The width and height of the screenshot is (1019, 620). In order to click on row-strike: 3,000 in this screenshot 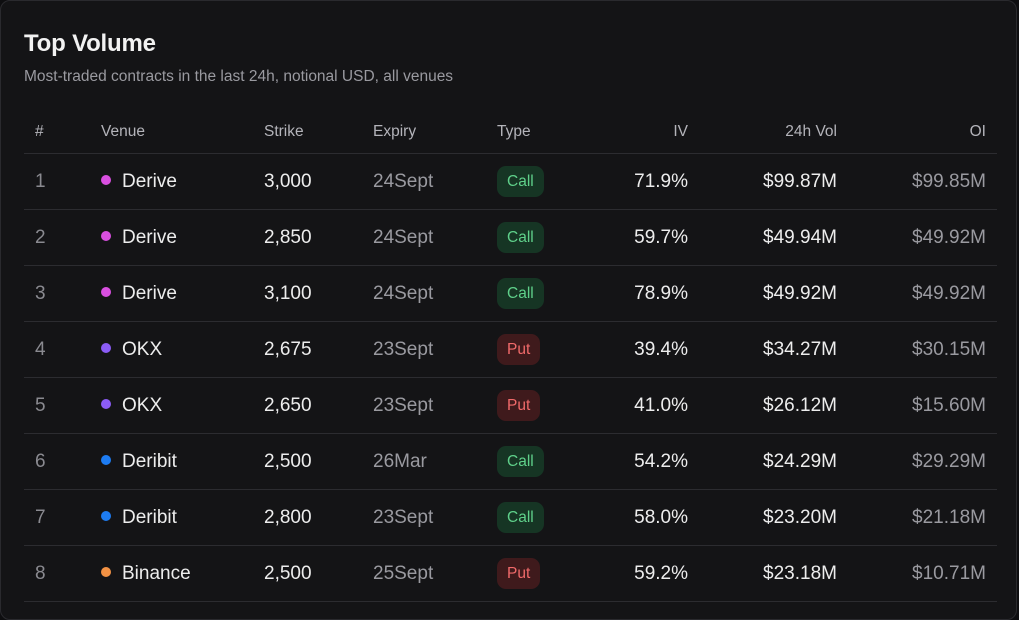, I will do `click(288, 181)`.